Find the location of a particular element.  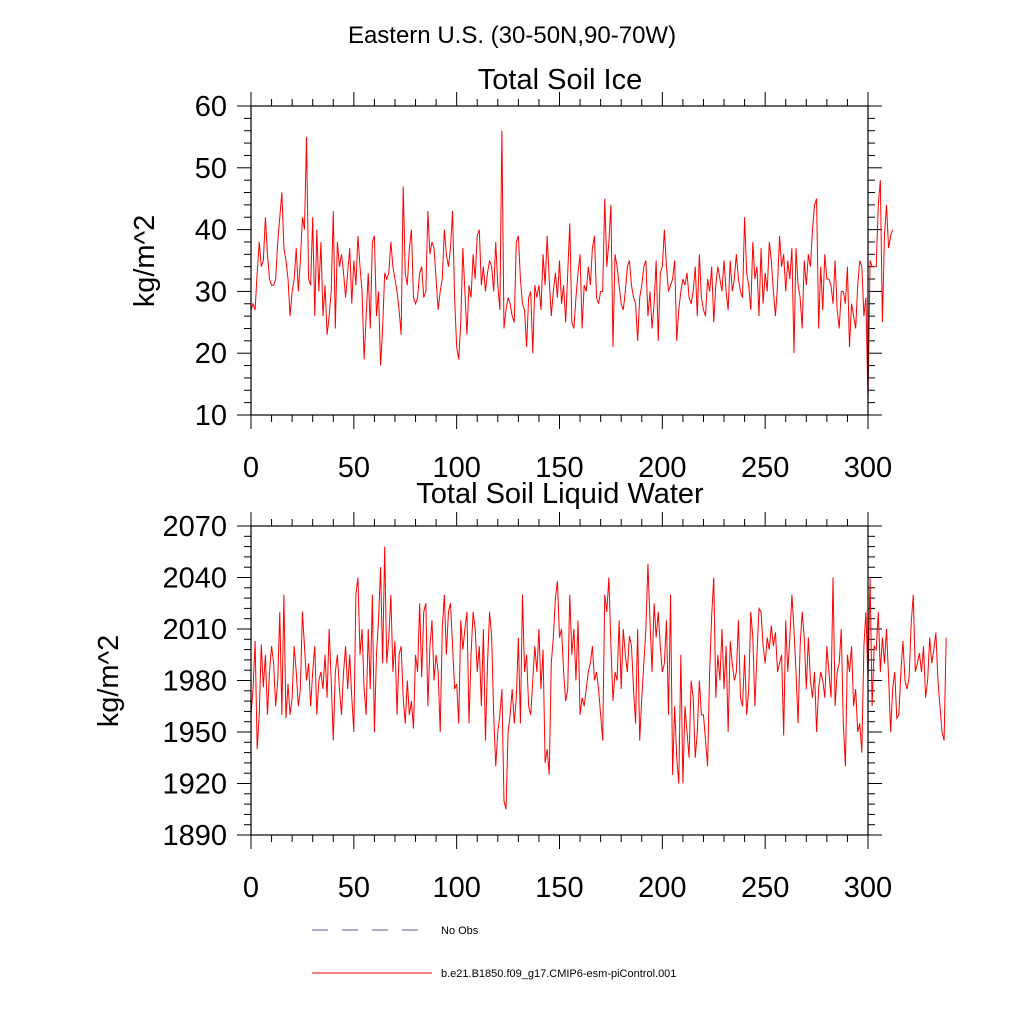

y-tick-label-soil-liquid-water: 2070 is located at coordinates (194, 527).